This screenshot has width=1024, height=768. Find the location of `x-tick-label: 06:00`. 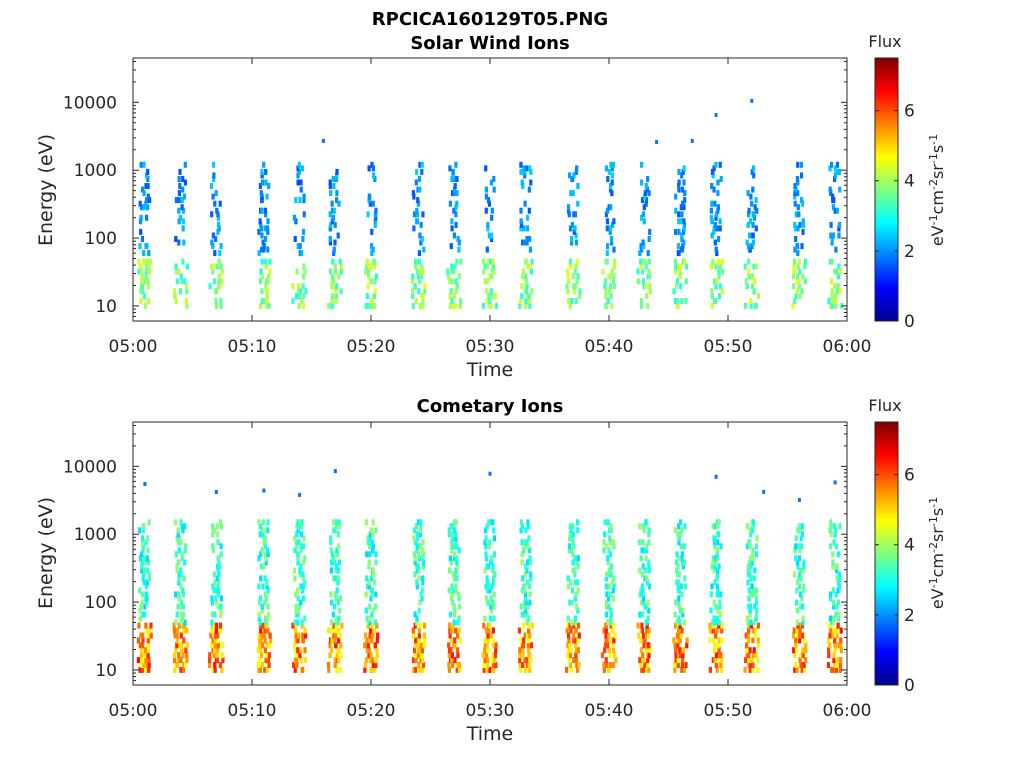

x-tick-label: 06:00 is located at coordinates (847, 347).